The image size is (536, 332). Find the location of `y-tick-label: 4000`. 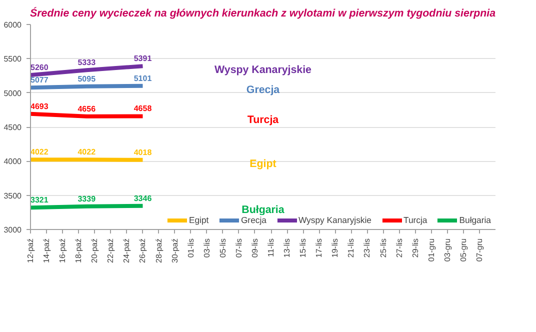

y-tick-label: 4000 is located at coordinates (13, 161).